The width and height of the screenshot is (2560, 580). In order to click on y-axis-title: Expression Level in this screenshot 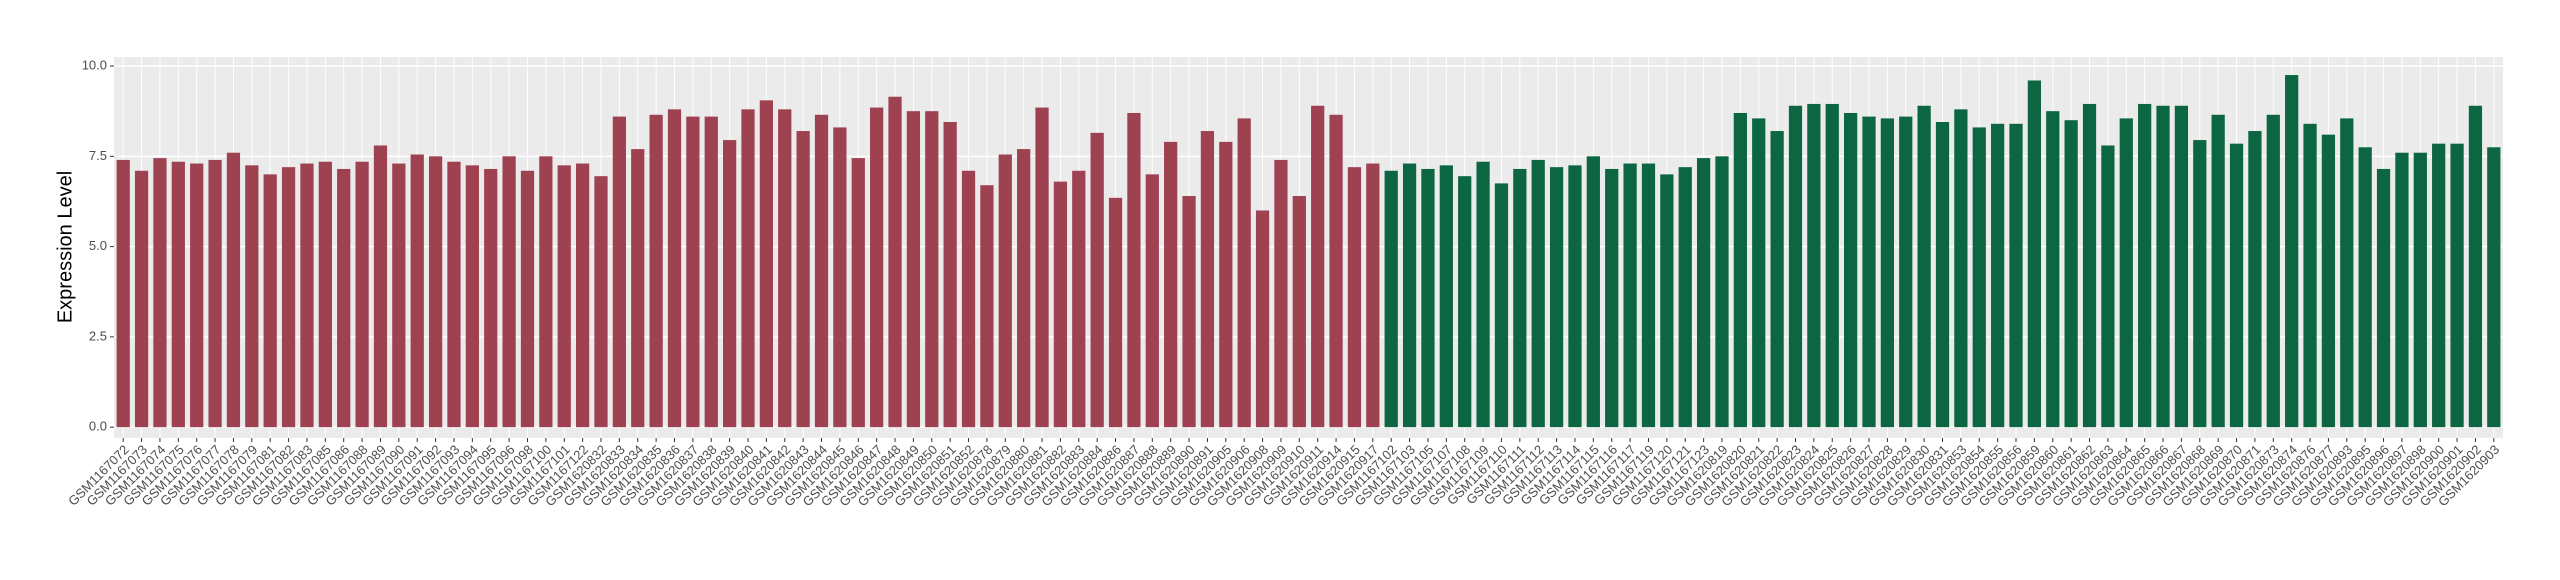, I will do `click(65, 247)`.